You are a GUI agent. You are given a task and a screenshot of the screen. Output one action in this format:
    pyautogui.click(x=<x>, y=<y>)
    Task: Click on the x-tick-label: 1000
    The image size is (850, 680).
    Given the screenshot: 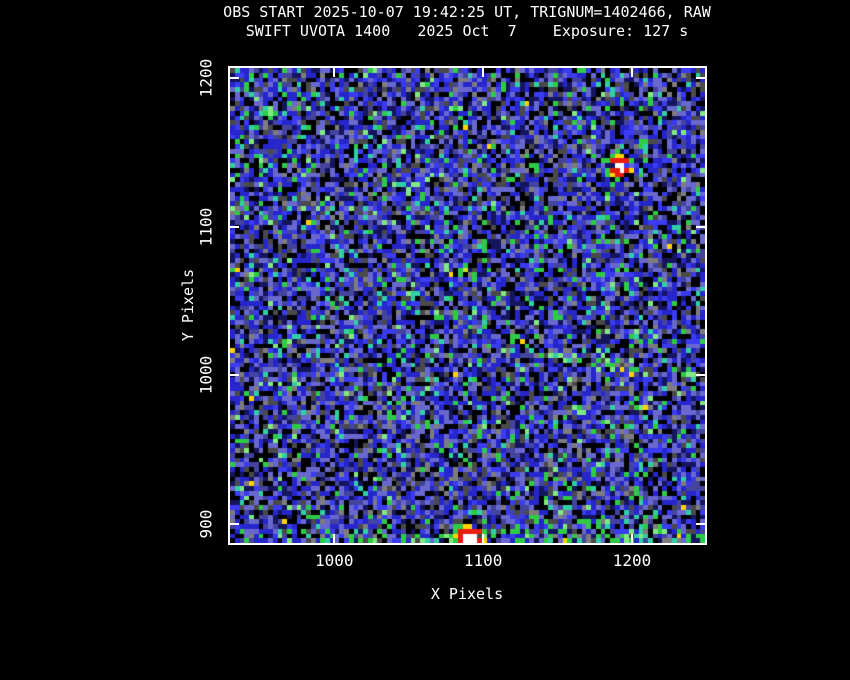 What is the action you would take?
    pyautogui.click(x=334, y=560)
    